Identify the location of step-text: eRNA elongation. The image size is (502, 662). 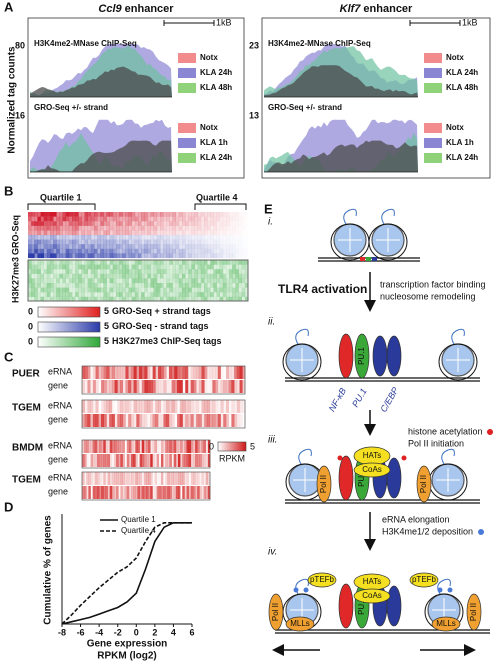
(416, 519).